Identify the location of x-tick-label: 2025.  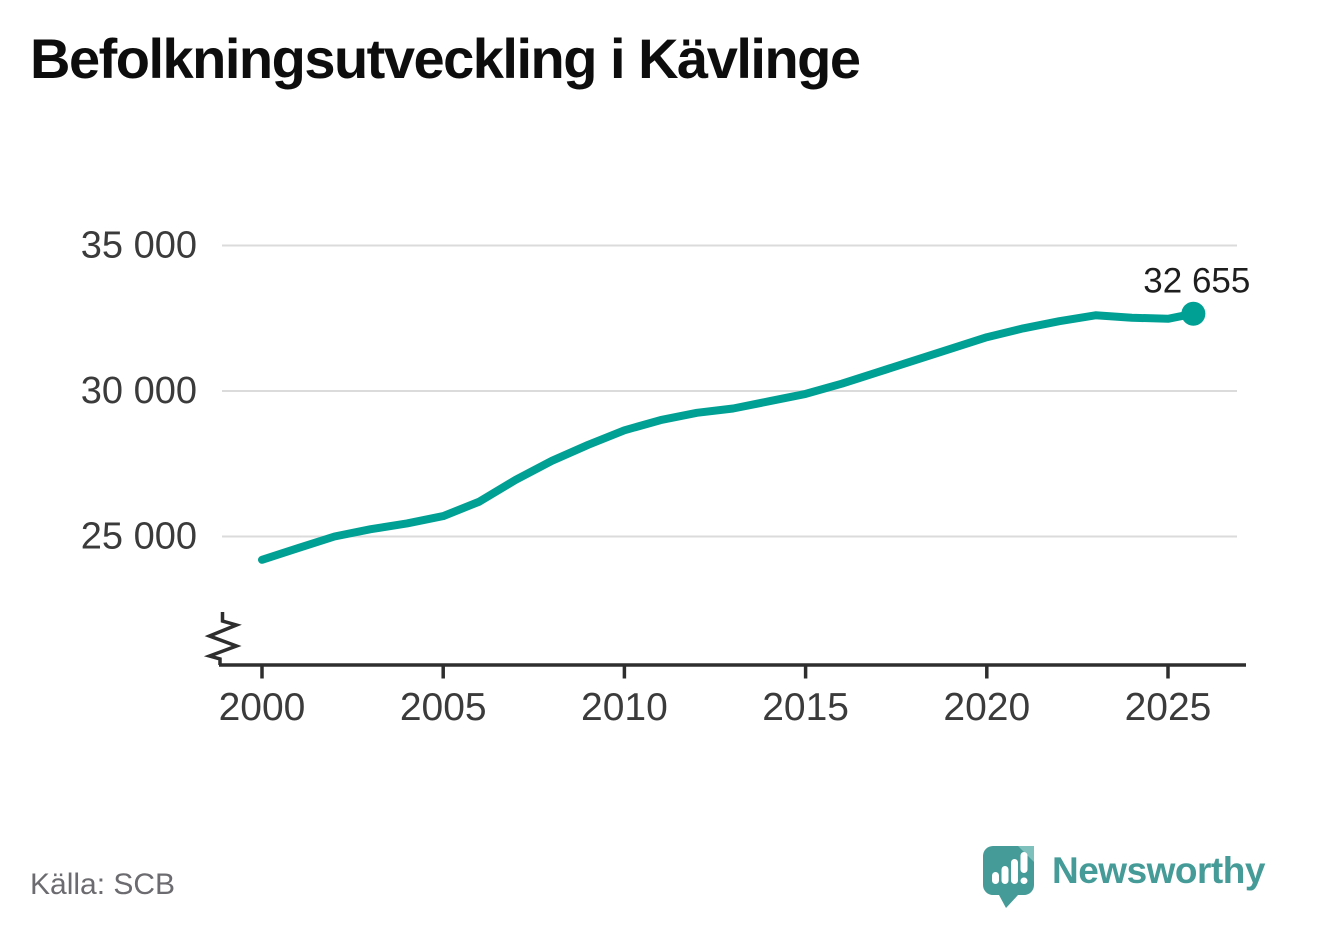
(1168, 707).